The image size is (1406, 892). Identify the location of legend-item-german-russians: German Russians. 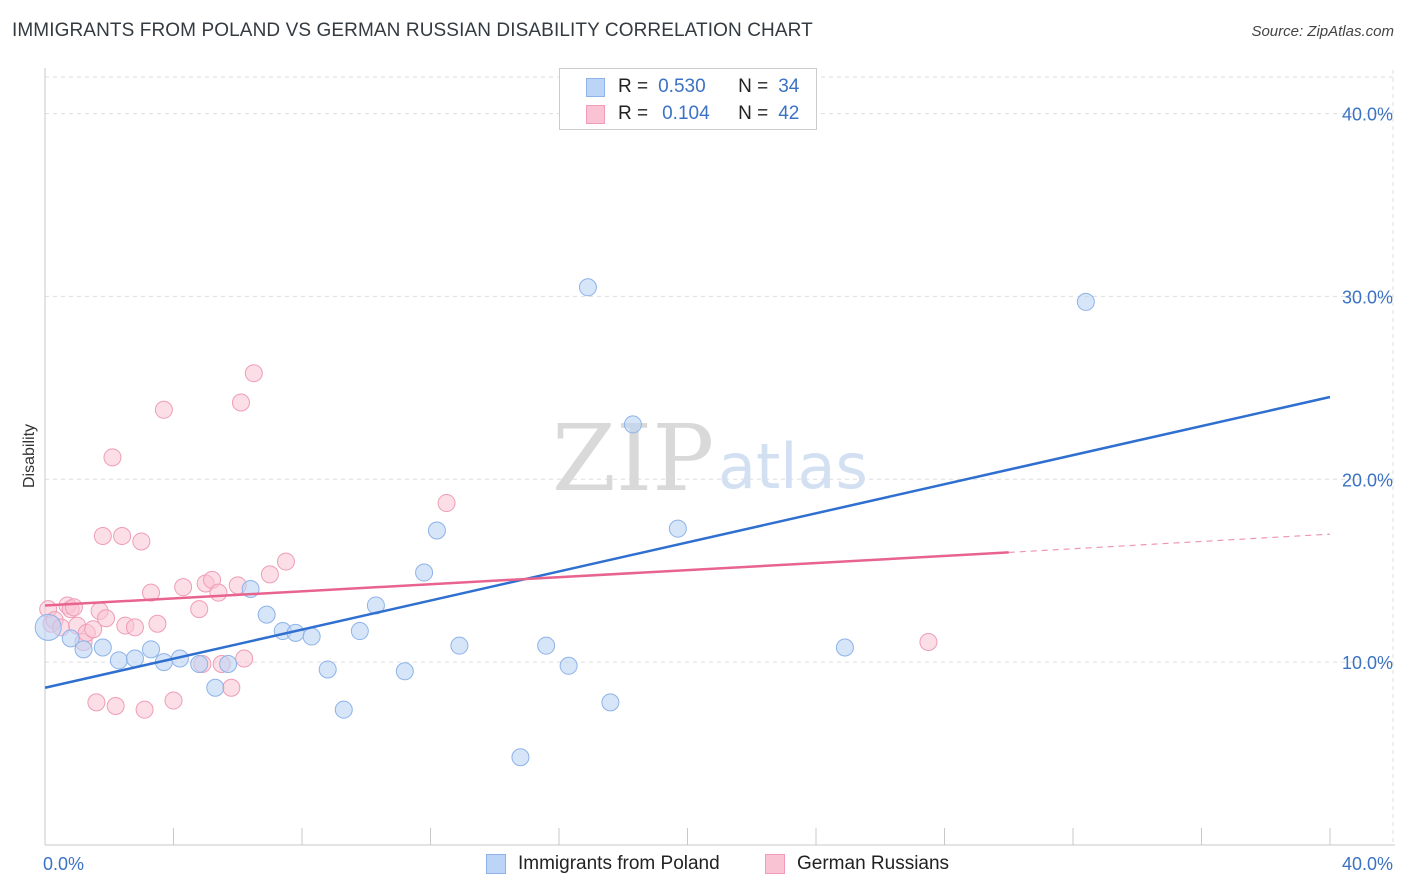
(857, 864).